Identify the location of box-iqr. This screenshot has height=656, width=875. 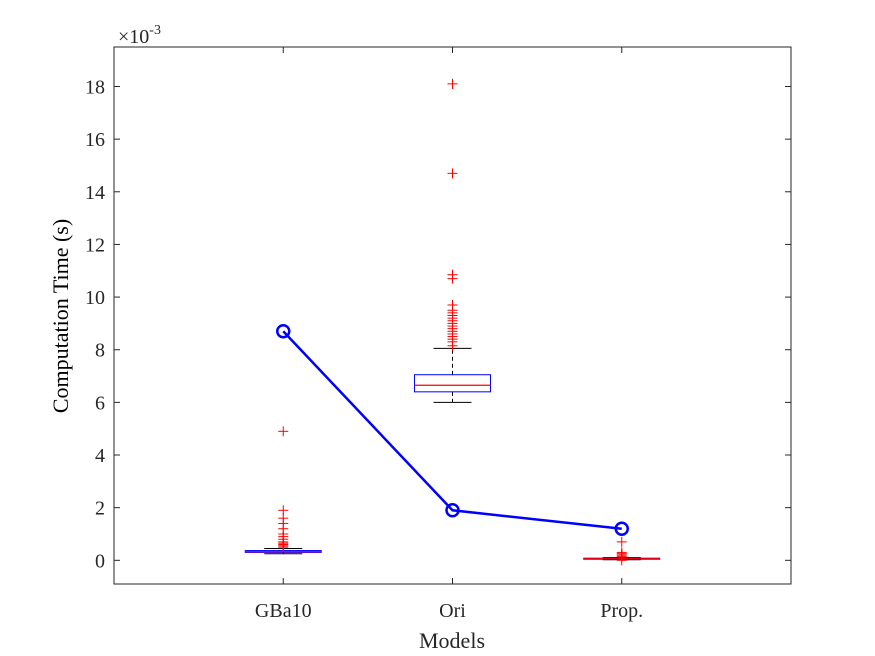
(452, 383).